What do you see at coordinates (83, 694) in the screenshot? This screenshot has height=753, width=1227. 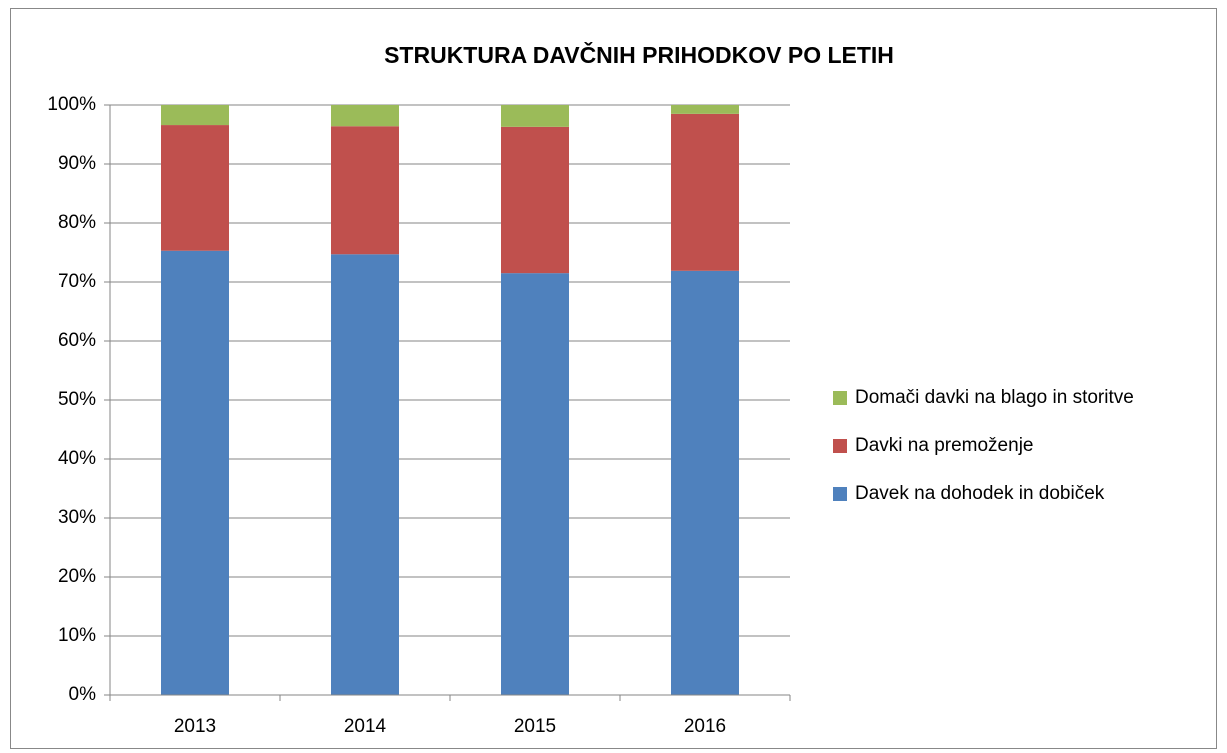 I see `y-tick-label: 0%` at bounding box center [83, 694].